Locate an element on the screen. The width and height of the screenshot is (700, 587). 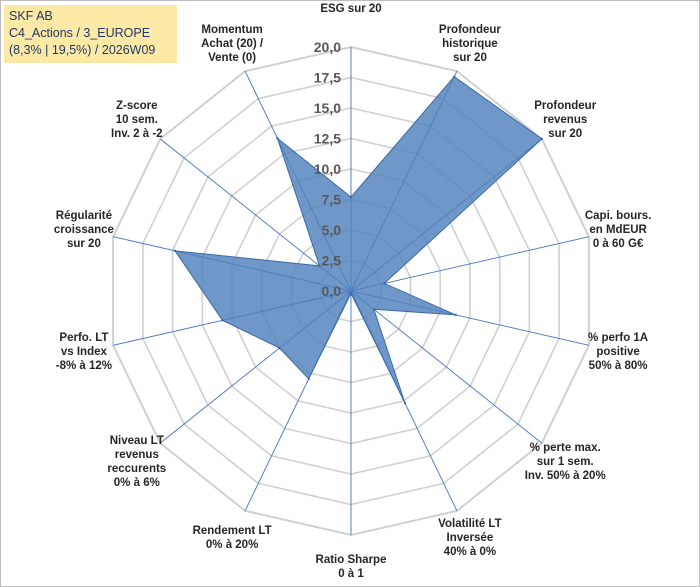
category-label: Profondeur revenus sur 20 is located at coordinates (565, 120).